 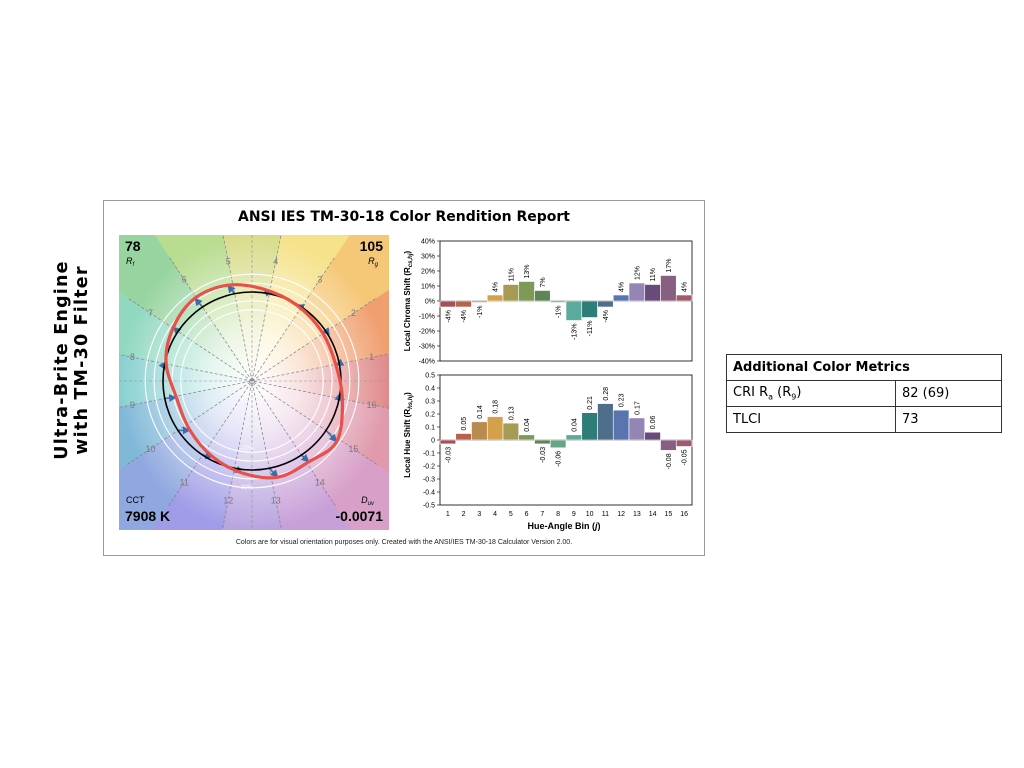 What do you see at coordinates (684, 514) in the screenshot?
I see `x-tick-label: 16` at bounding box center [684, 514].